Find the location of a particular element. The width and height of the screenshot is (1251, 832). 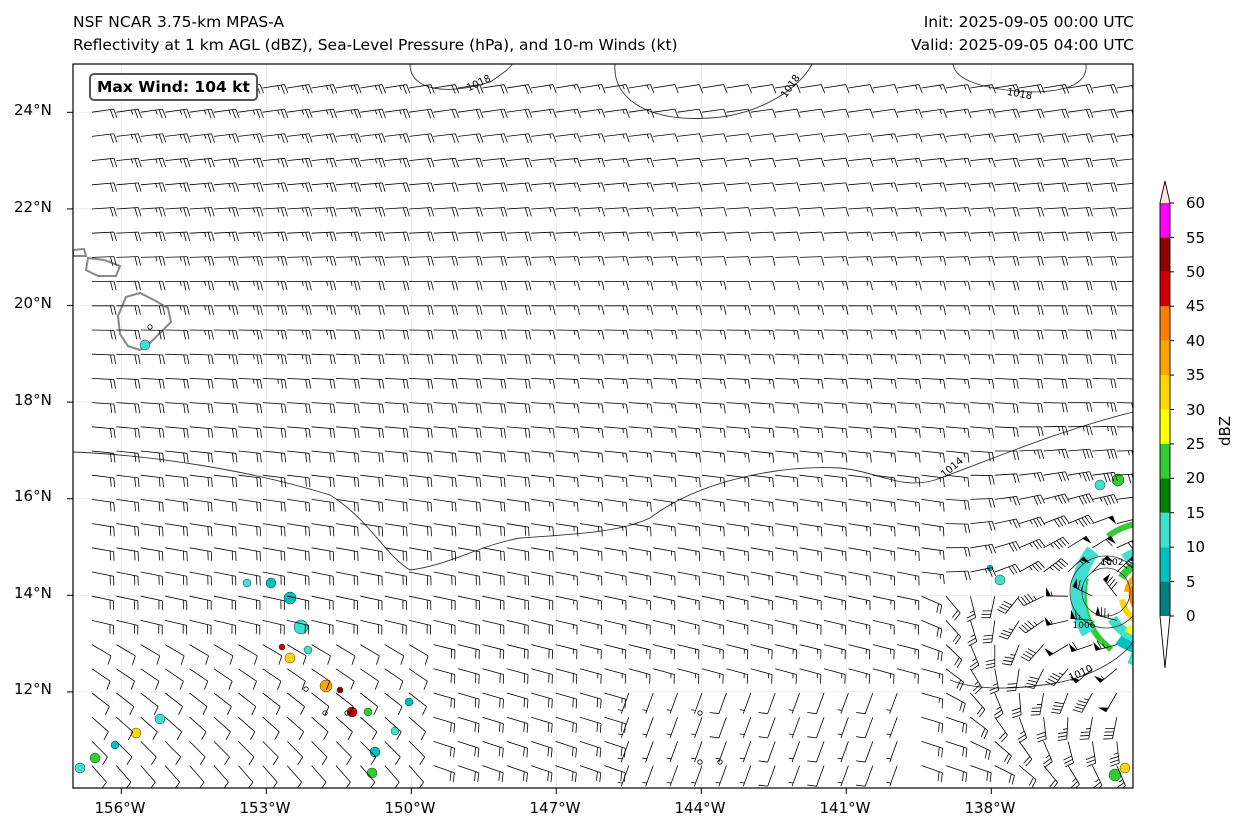

colorbar-tick-label: 30 is located at coordinates (1196, 410).